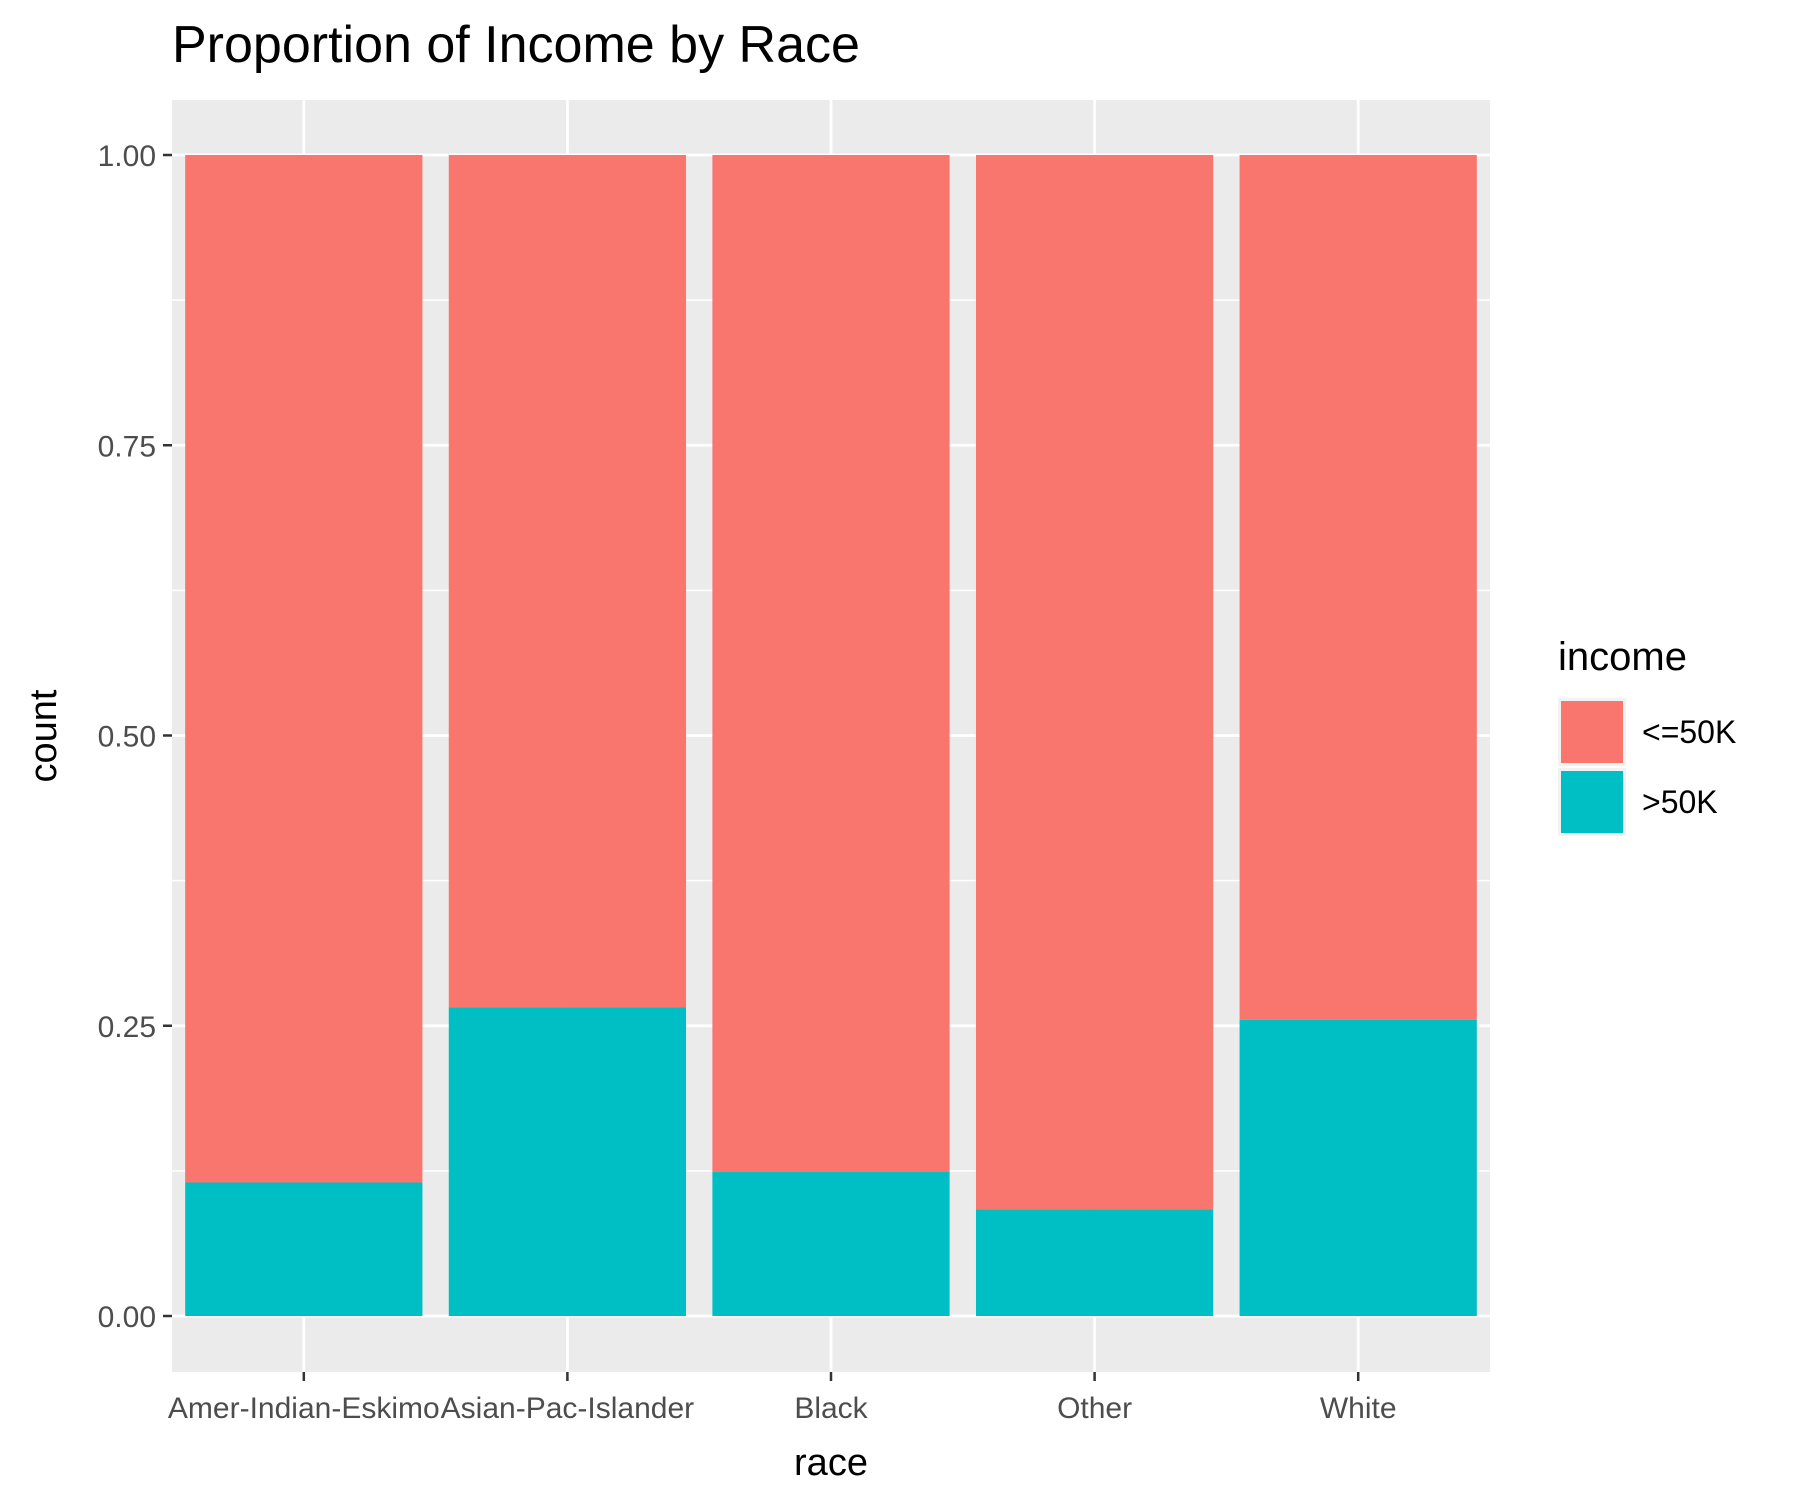 This screenshot has height=1500, width=1800. Describe the element at coordinates (127, 1317) in the screenshot. I see `y-tick-label: 0.00` at that location.